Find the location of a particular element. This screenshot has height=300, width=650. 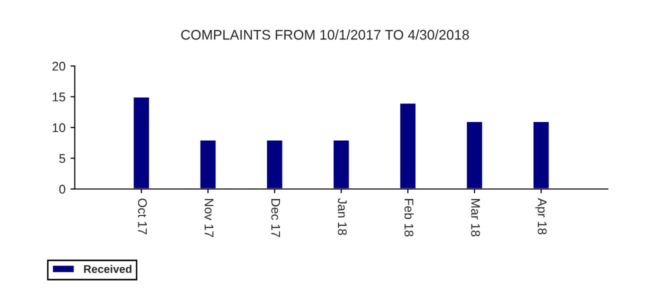

y-tick-label: 5 is located at coordinates (62, 158).